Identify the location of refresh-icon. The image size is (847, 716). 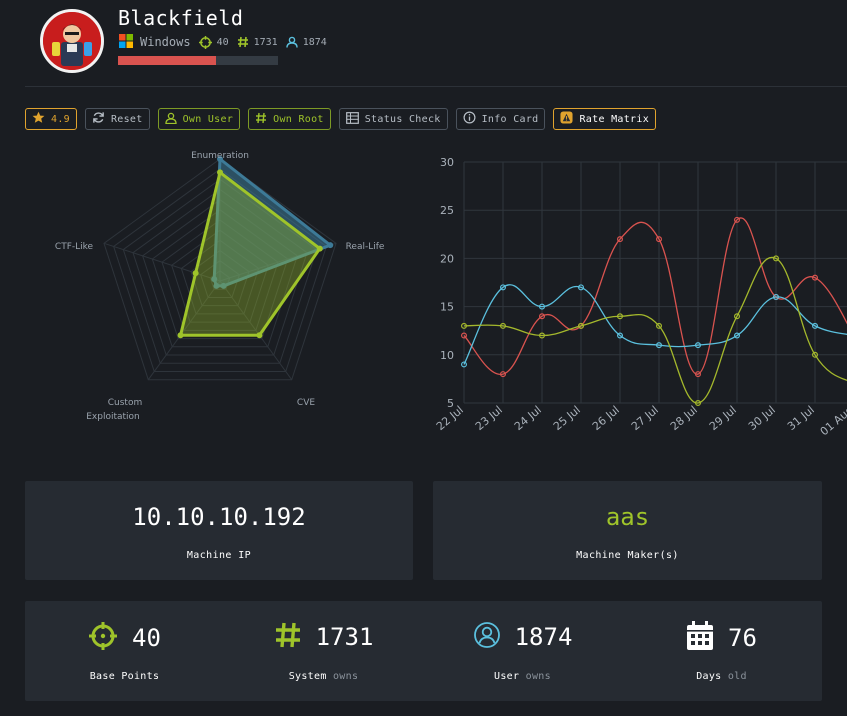
(98, 119).